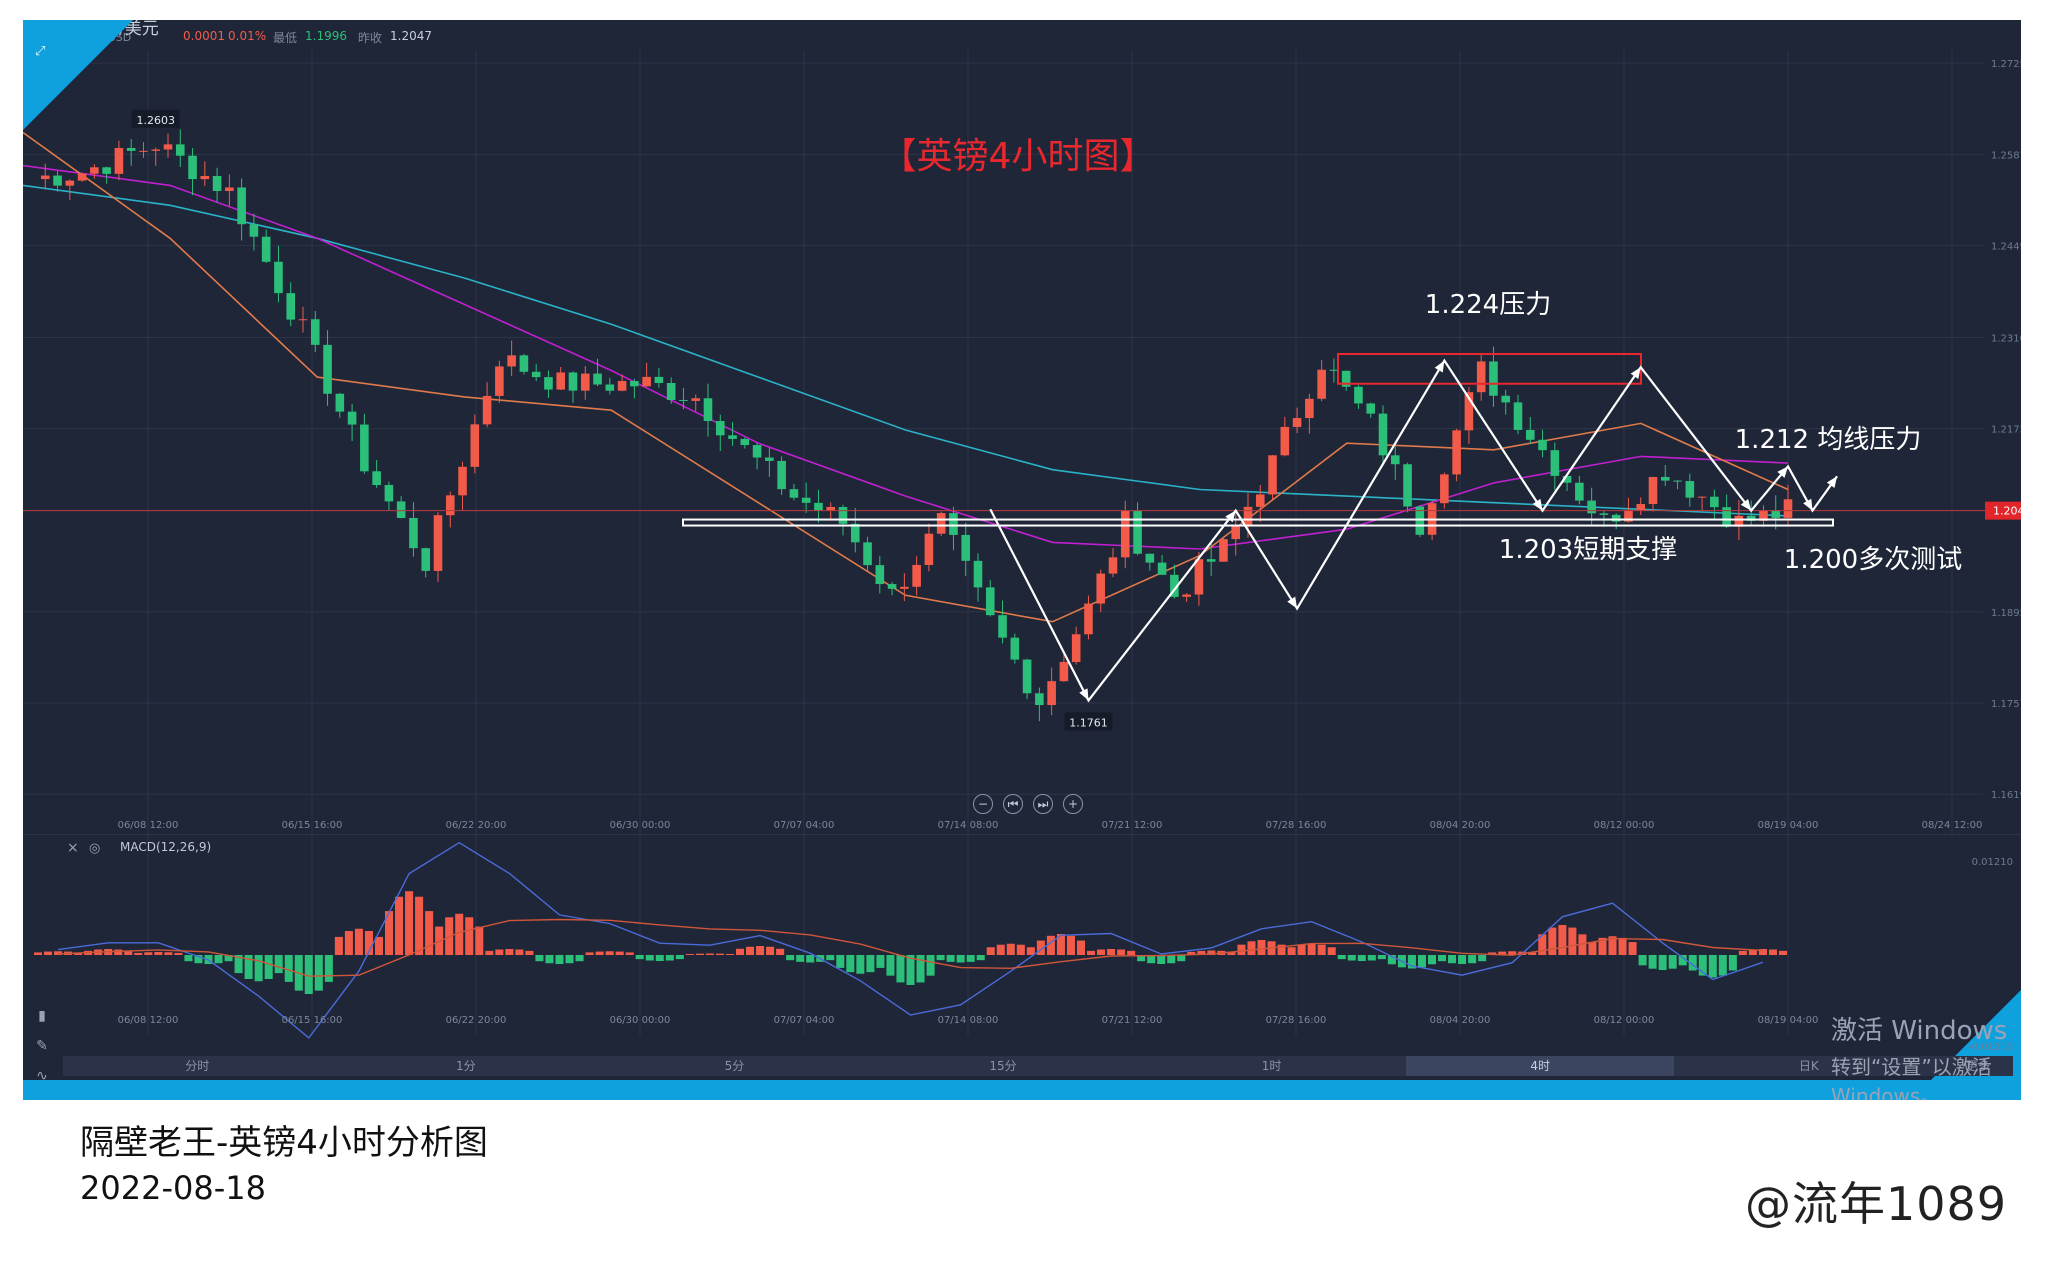 The height and width of the screenshot is (1265, 2045). What do you see at coordinates (1788, 1020) in the screenshot?
I see `macd-x-tick-label: 08/19 04:00` at bounding box center [1788, 1020].